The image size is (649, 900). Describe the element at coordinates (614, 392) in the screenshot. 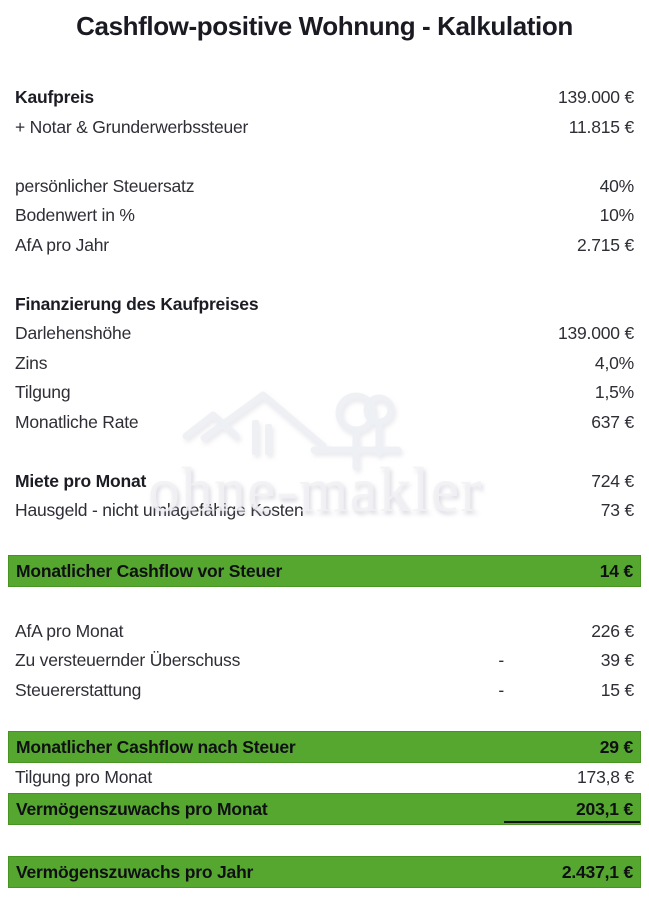

I see `row-value: 1,5%` at that location.